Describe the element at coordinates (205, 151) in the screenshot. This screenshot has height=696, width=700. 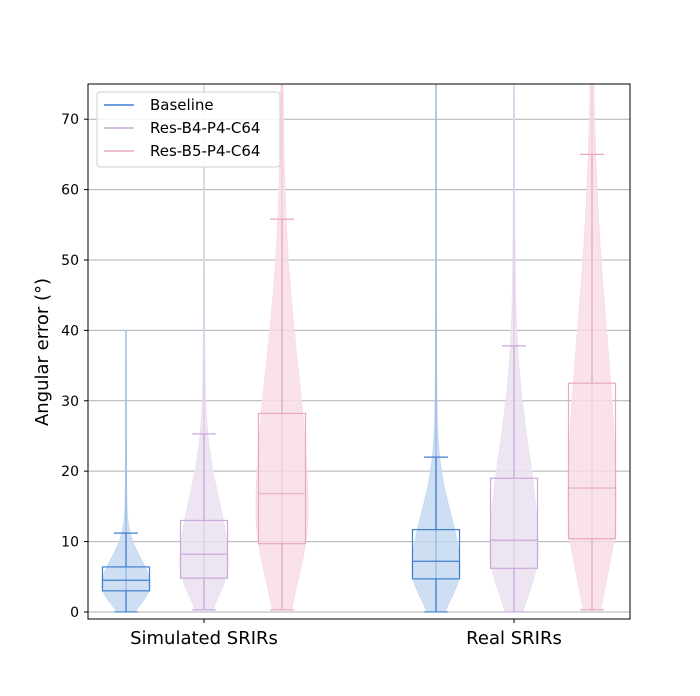
I see `legend-label: Res-B5-P4-C64` at that location.